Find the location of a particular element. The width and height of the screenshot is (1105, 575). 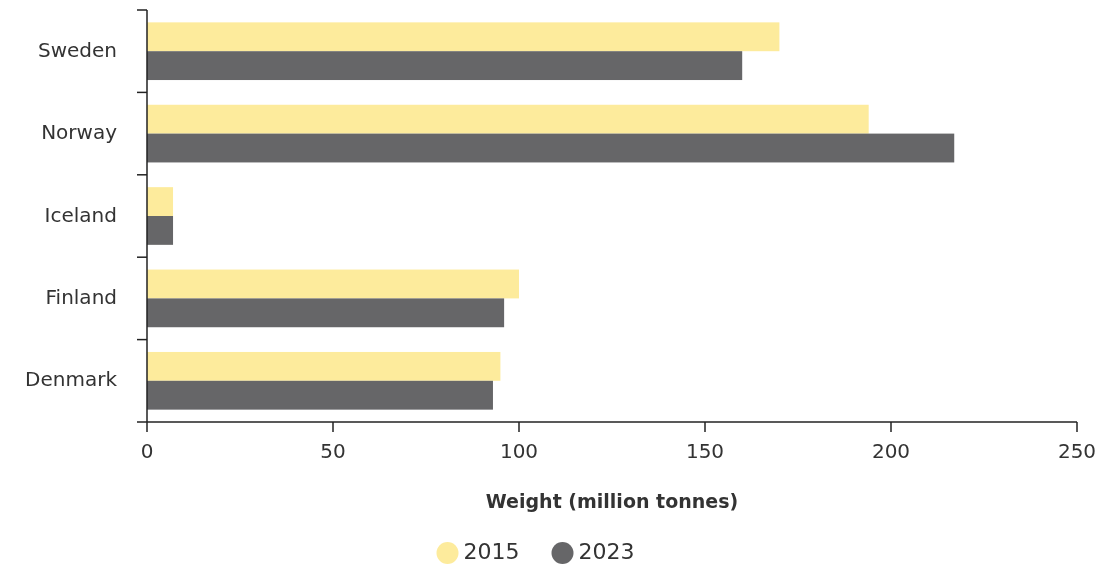

x-tick-label: 0 is located at coordinates (147, 451).